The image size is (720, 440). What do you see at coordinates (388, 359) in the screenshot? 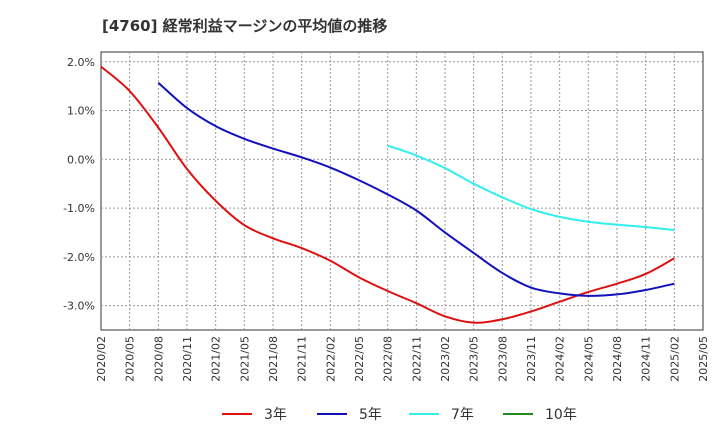
I see `x-tick-label: 2022/08` at bounding box center [388, 359].